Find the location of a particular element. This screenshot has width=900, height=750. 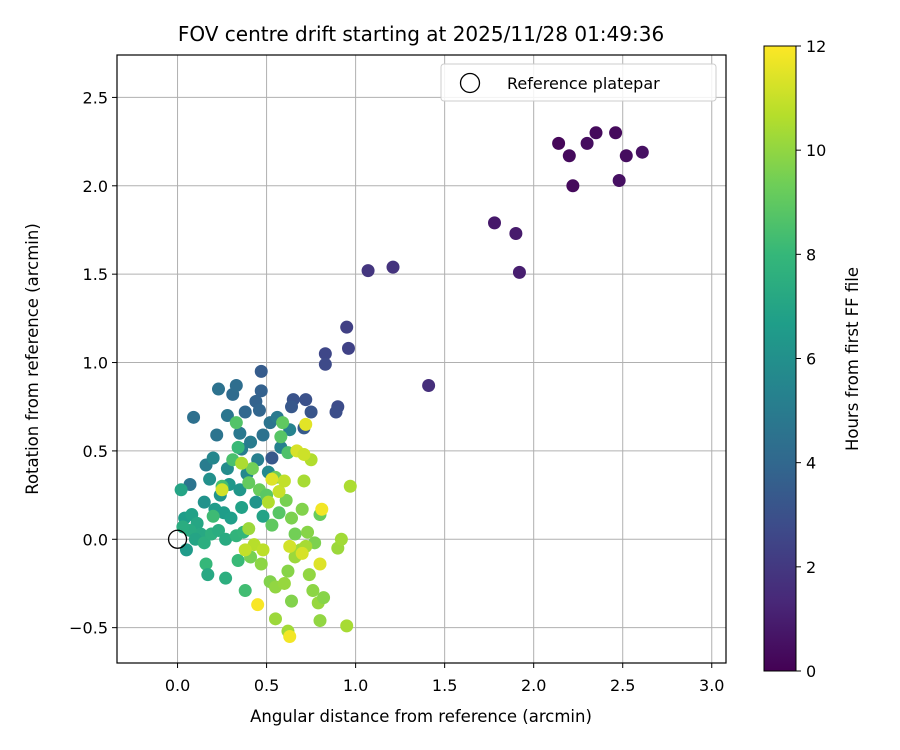

y-tick-label: 2.0 is located at coordinates (95, 186).